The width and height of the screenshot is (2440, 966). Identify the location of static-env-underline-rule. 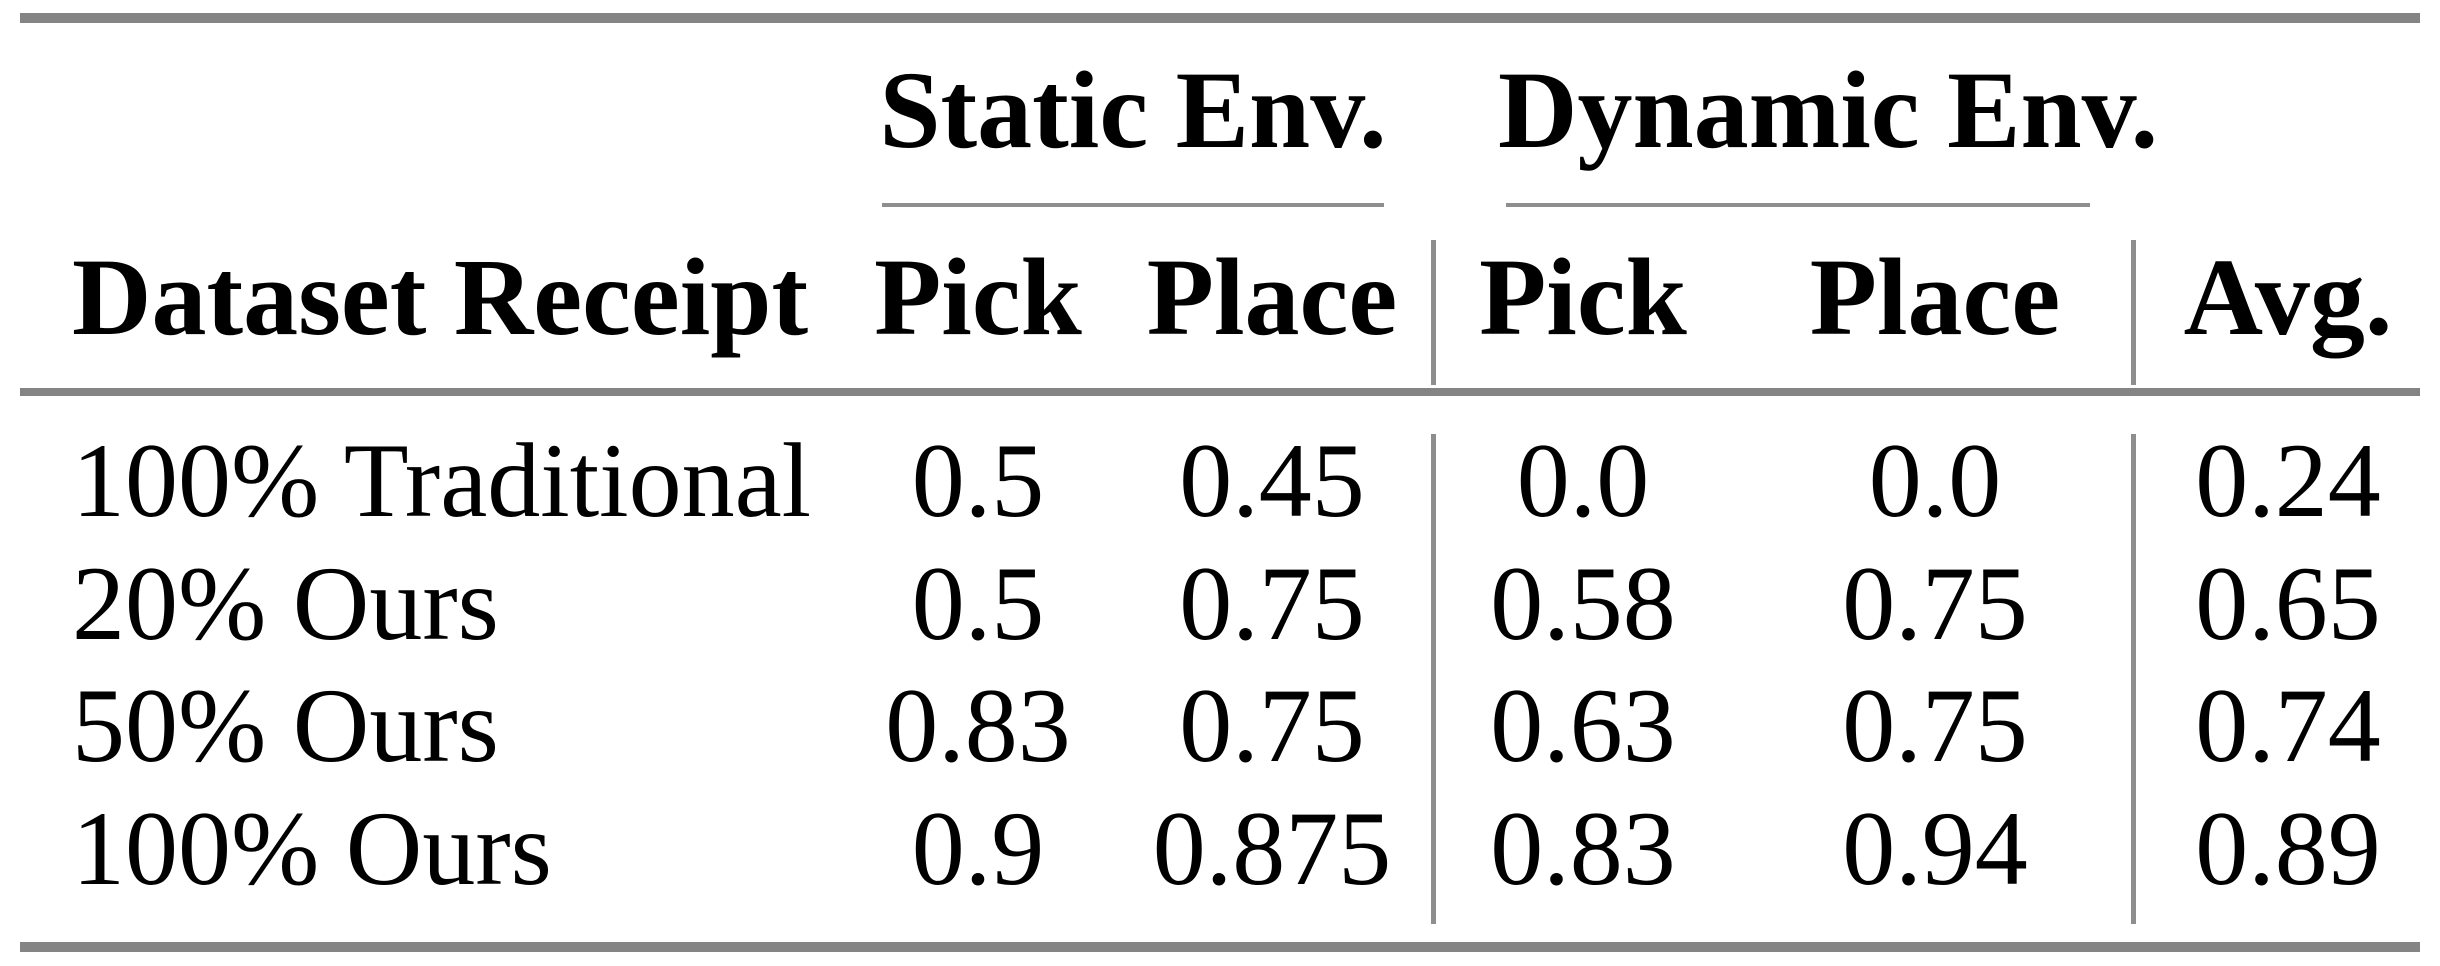
(1133, 205).